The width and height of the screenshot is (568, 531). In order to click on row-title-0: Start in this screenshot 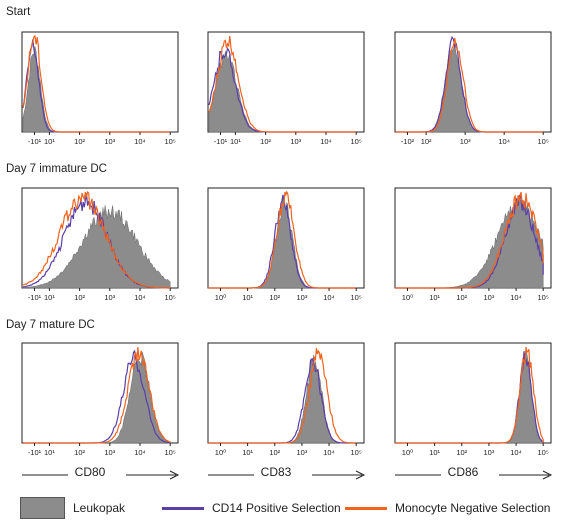, I will do `click(18, 12)`.